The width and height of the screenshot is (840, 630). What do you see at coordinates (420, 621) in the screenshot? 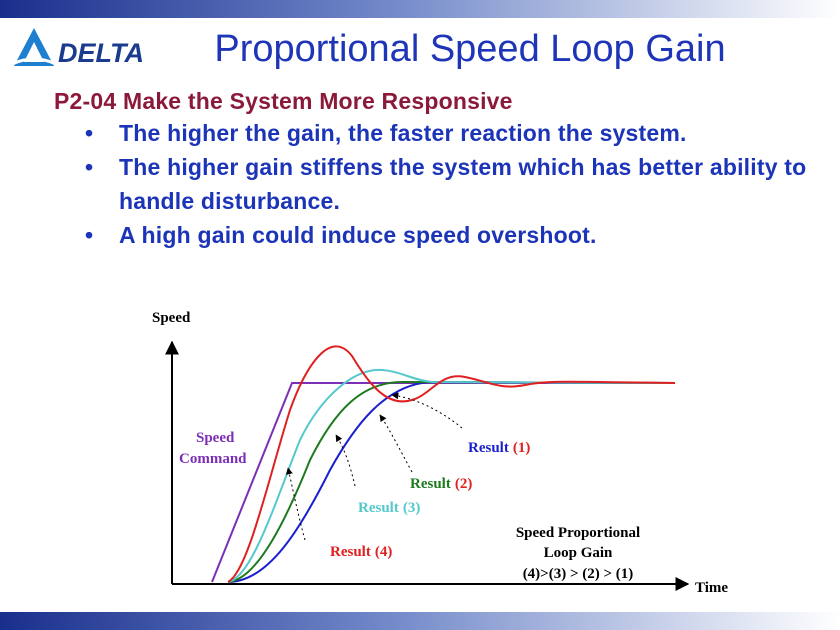
I see `bottom-decor-band` at bounding box center [420, 621].